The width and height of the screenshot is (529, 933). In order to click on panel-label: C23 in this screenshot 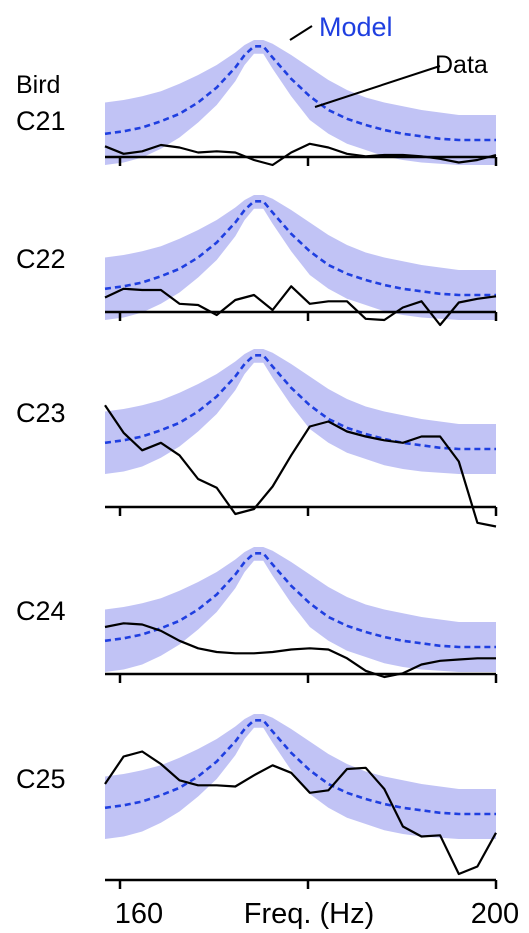, I will do `click(41, 413)`.